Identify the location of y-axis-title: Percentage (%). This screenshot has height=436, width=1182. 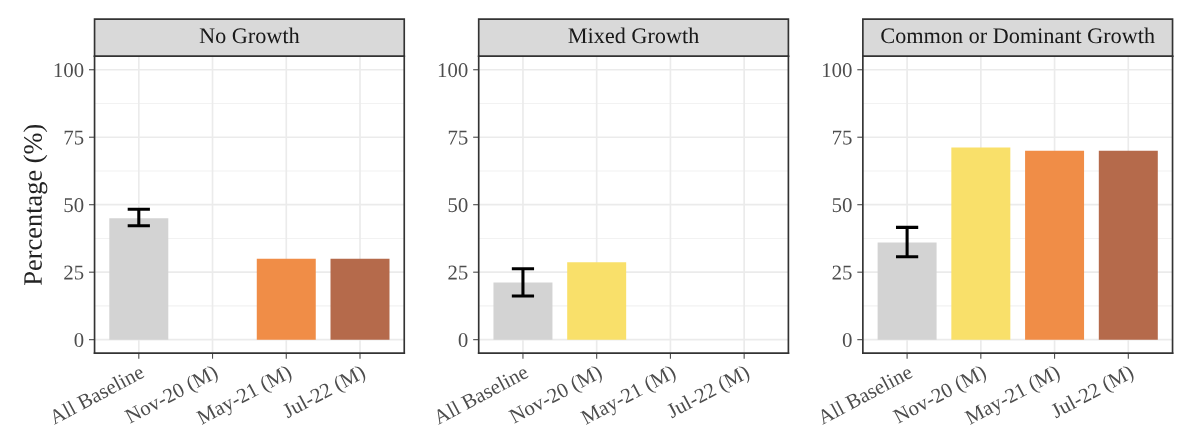
(35, 204).